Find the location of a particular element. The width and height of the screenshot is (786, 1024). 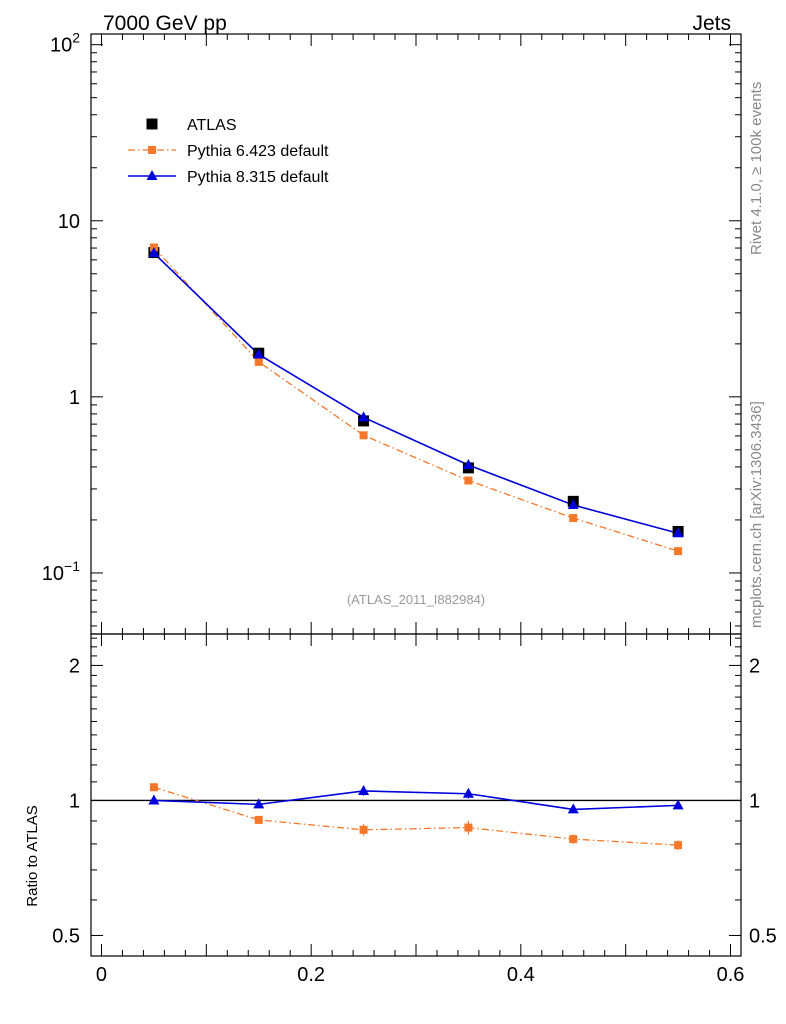

main-ytick-label: 10 is located at coordinates (69, 222).